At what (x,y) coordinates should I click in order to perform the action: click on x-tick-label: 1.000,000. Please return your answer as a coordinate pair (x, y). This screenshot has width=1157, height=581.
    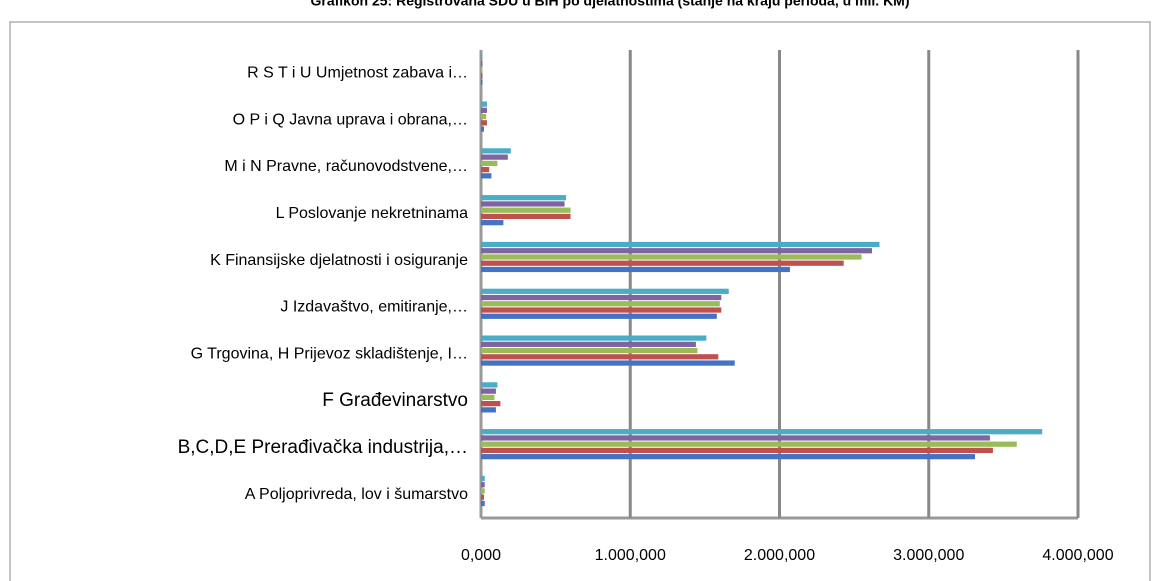
    Looking at the image, I should click on (630, 555).